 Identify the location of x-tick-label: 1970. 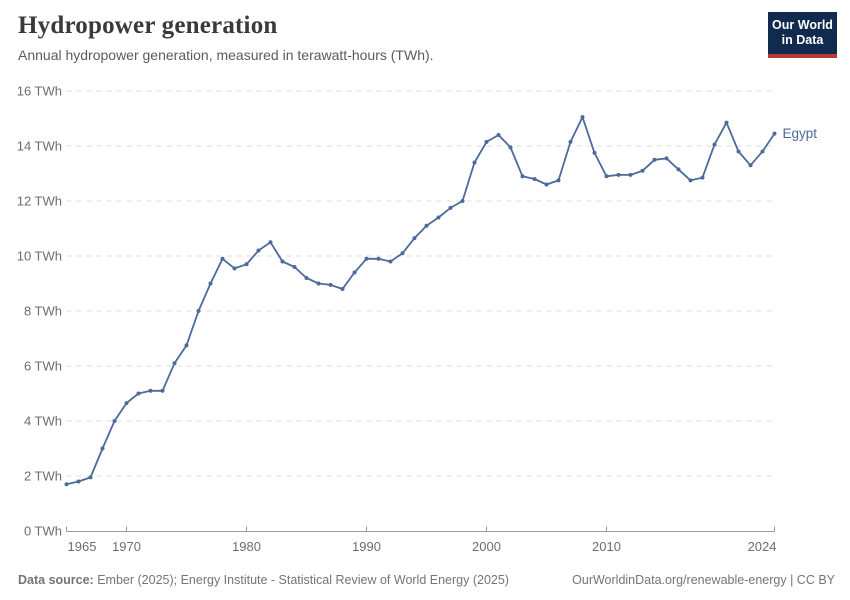
(126, 546).